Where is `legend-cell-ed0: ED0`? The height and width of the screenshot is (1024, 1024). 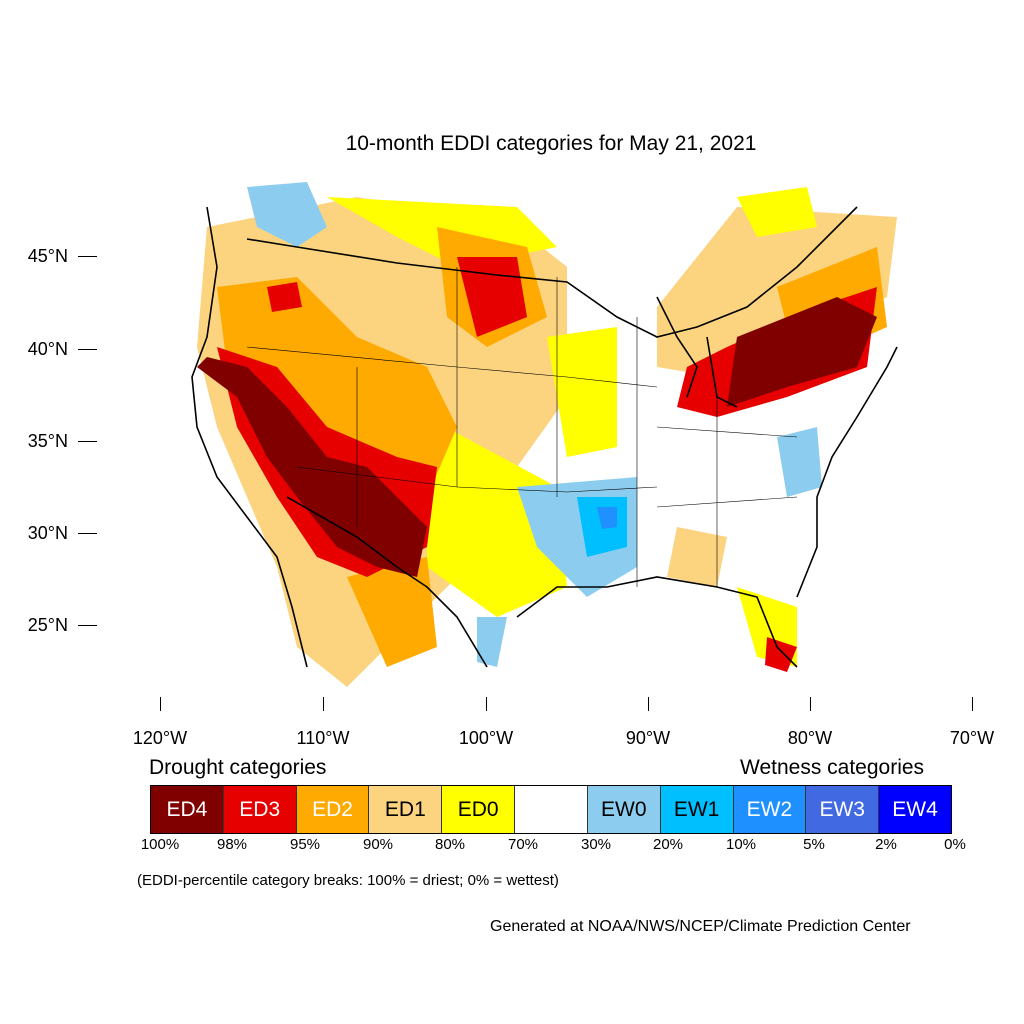 legend-cell-ed0: ED0 is located at coordinates (479, 809).